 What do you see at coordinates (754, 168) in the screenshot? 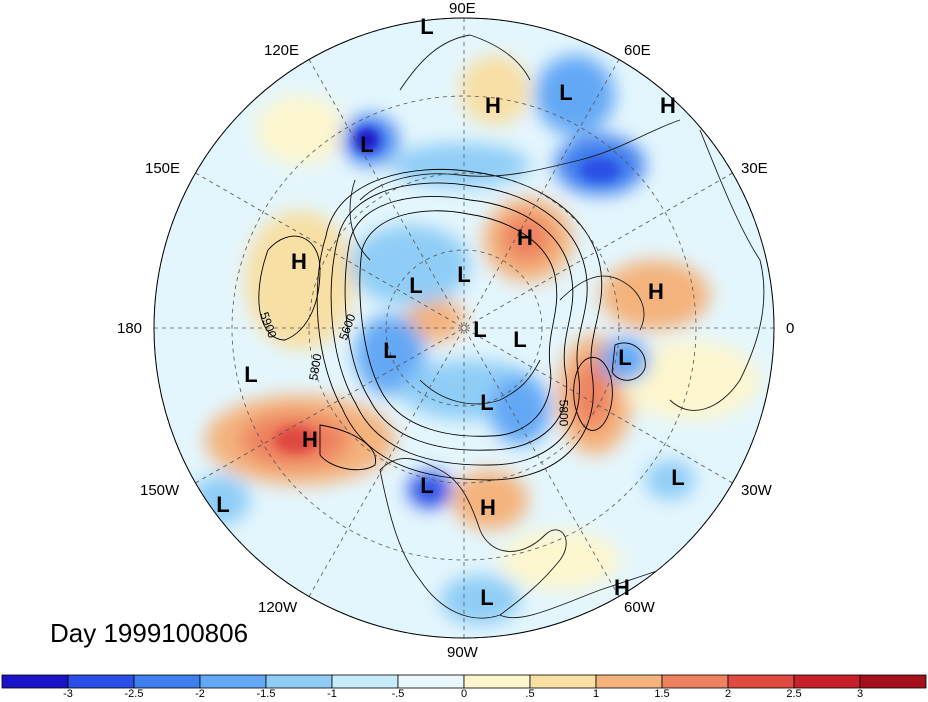
I see `lon-label-30e: 30E` at bounding box center [754, 168].